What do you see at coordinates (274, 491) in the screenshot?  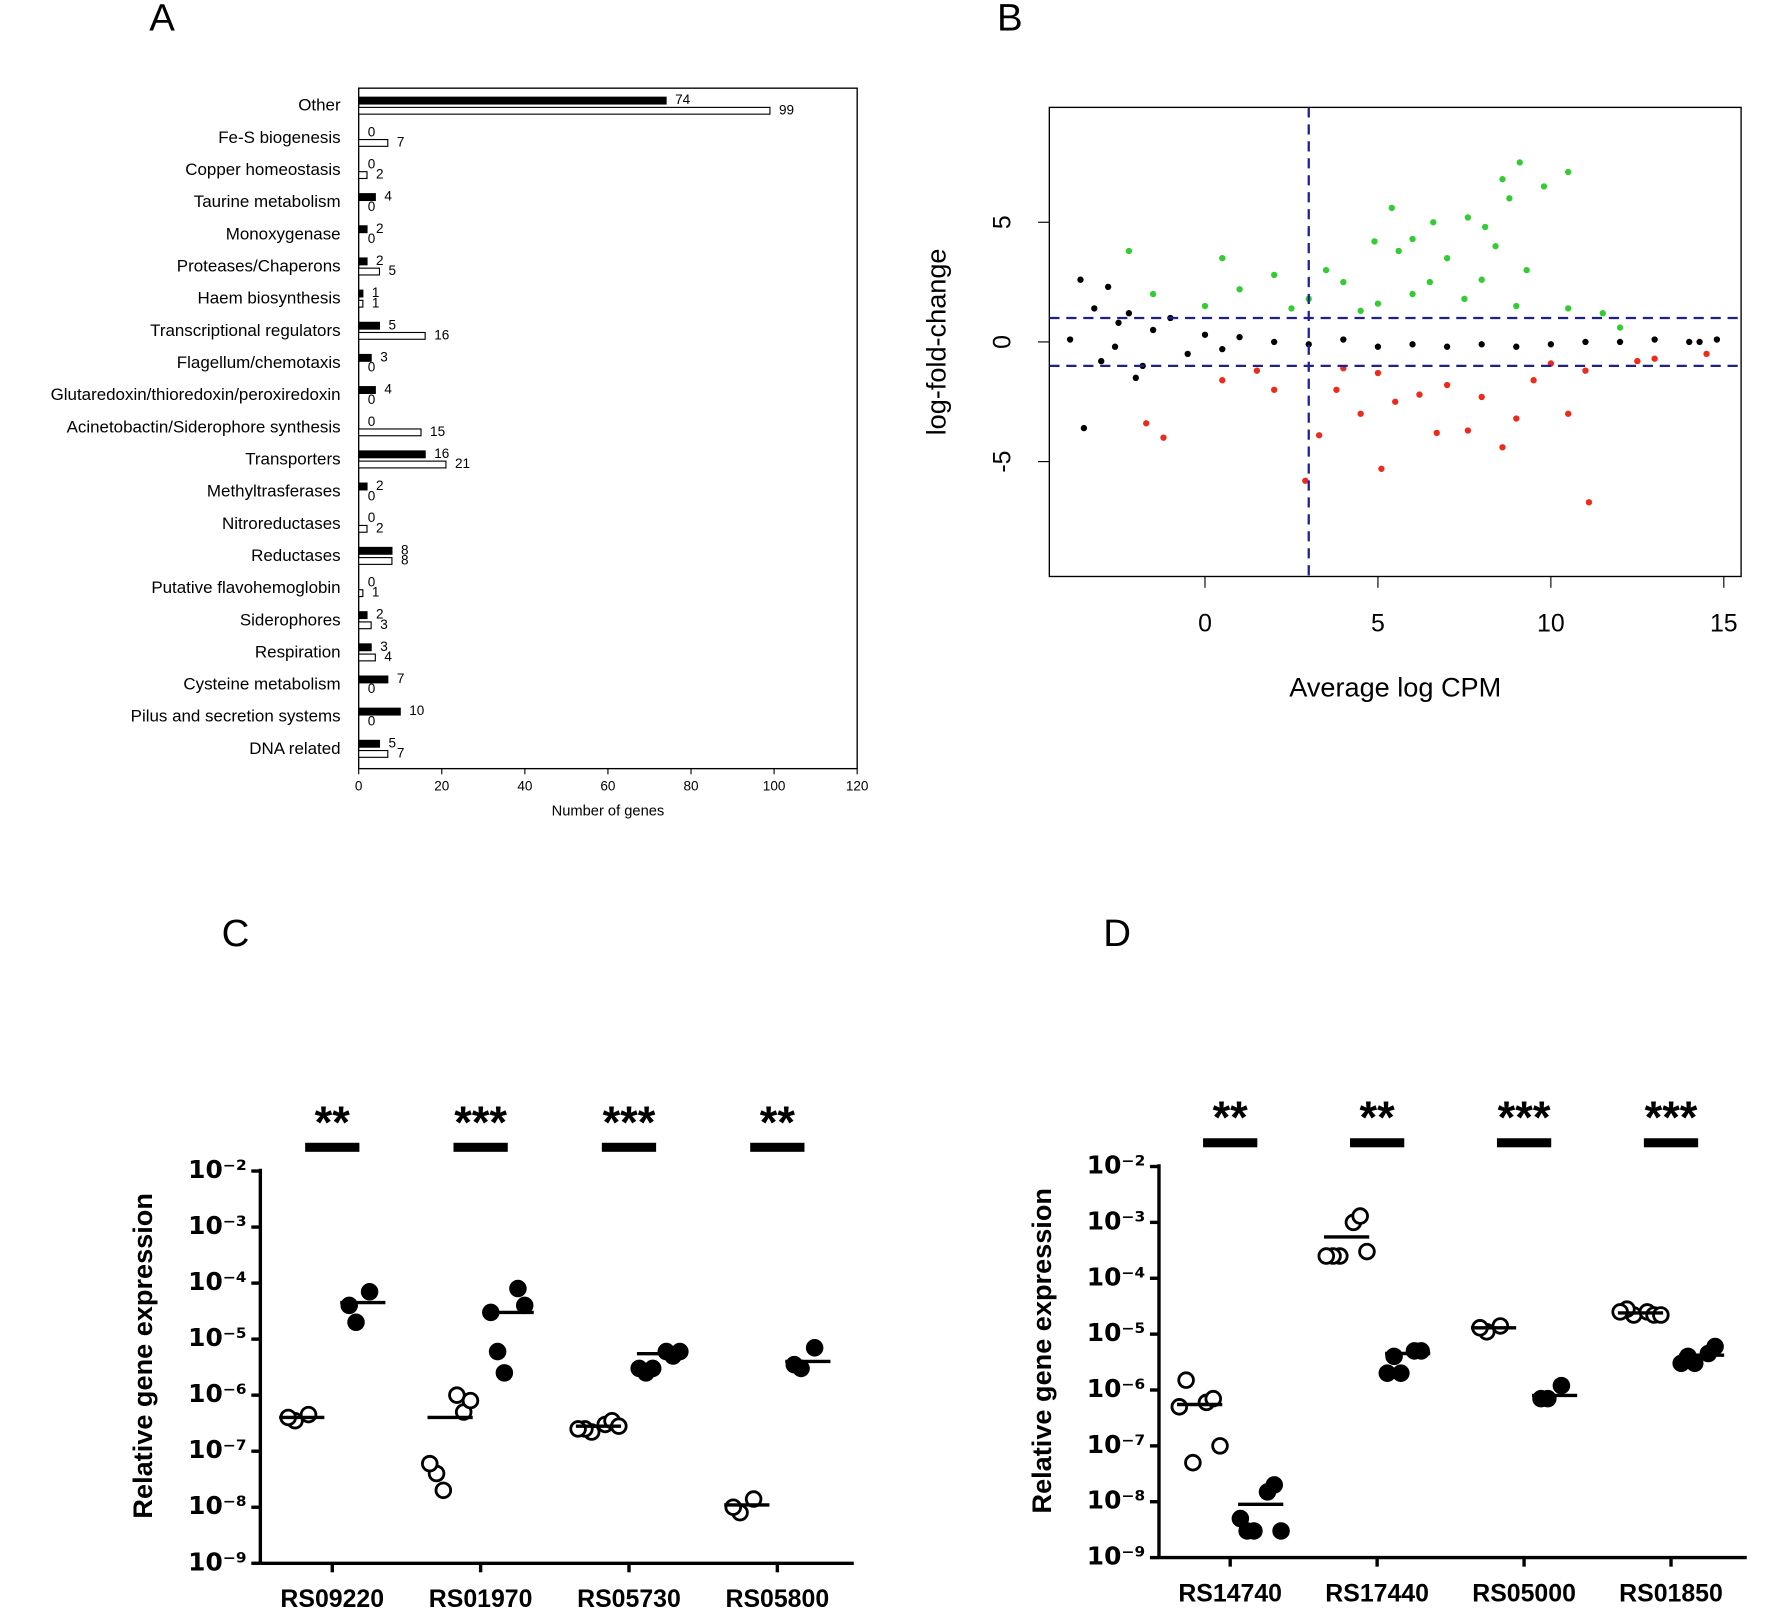 I see `category-label: Methyltrasferases` at bounding box center [274, 491].